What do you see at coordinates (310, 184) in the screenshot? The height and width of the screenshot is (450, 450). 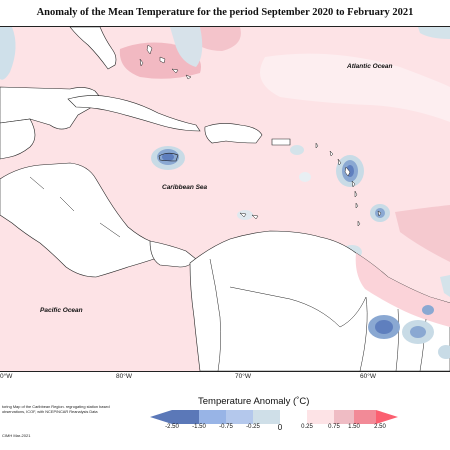 I see `islands-lesser-antilles` at bounding box center [310, 184].